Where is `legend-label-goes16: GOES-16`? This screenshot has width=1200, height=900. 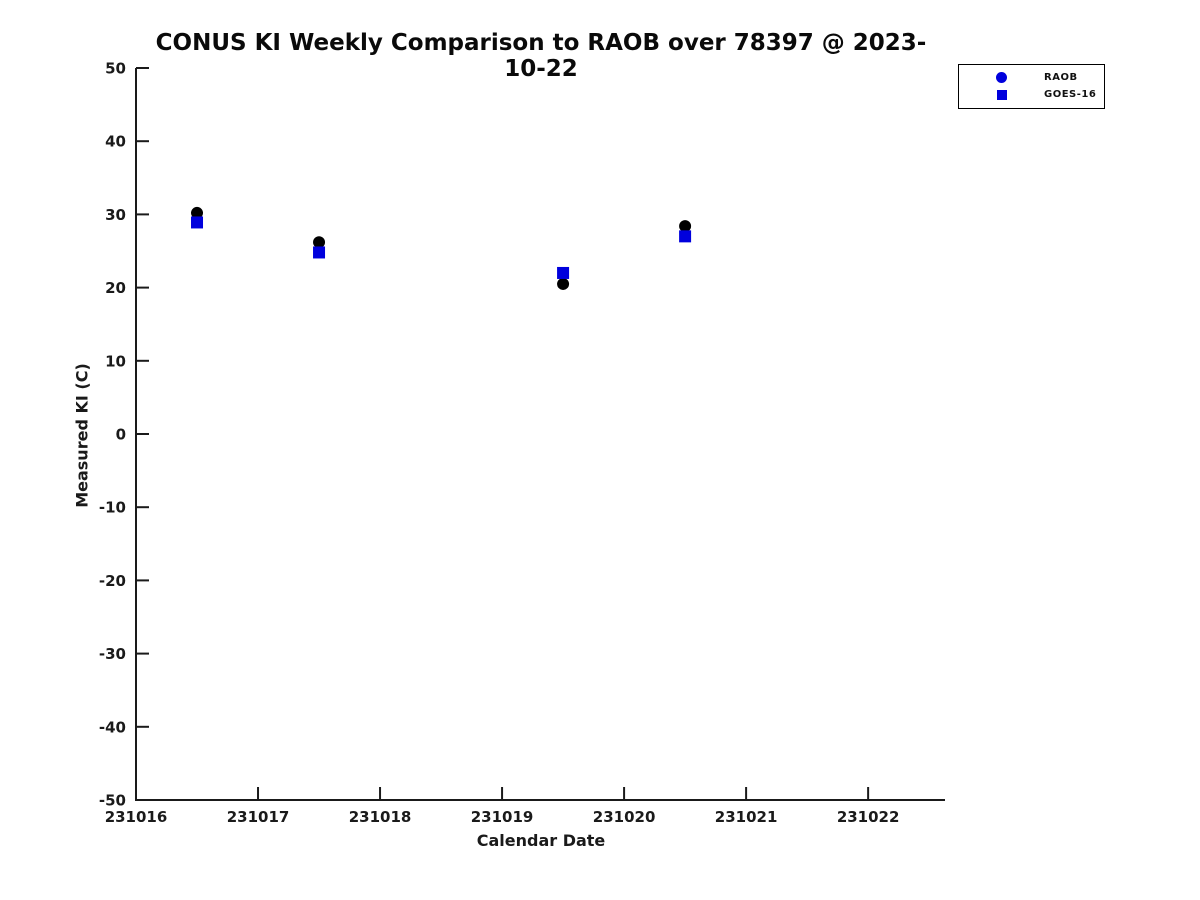
legend-label-goes16: GOES-16 is located at coordinates (1070, 94).